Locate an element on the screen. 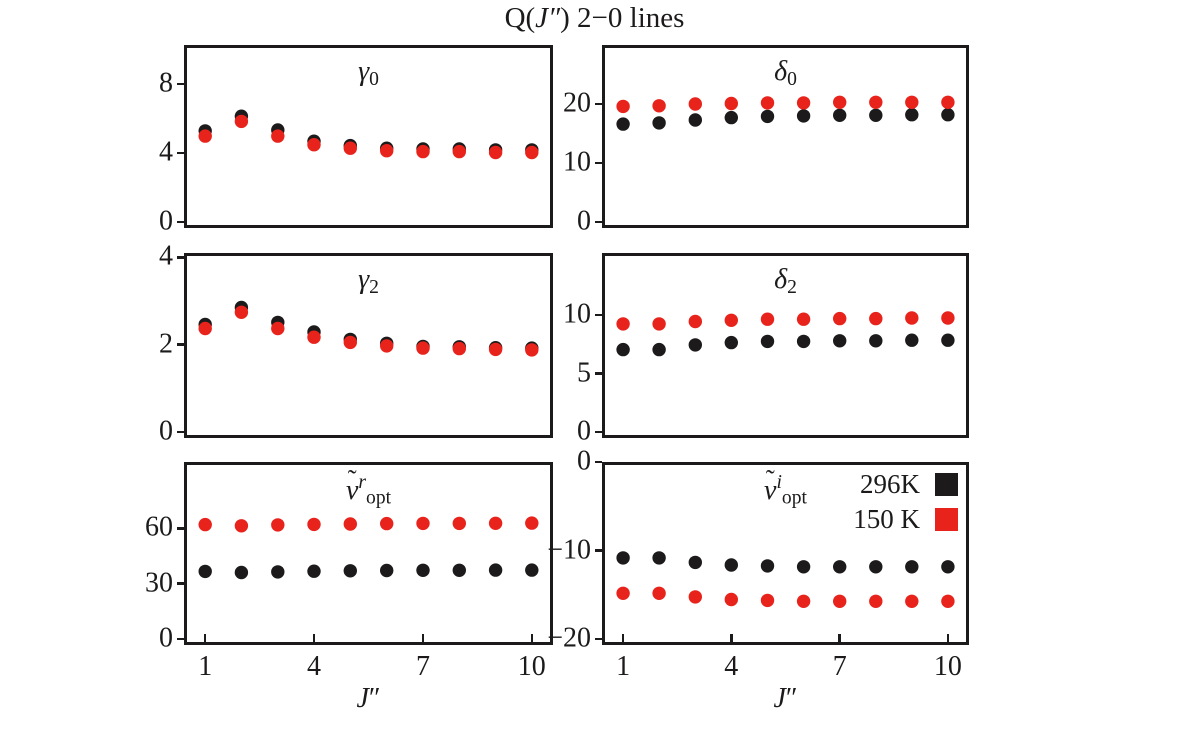  text-part: ) 2−0 lines is located at coordinates (622, 18).